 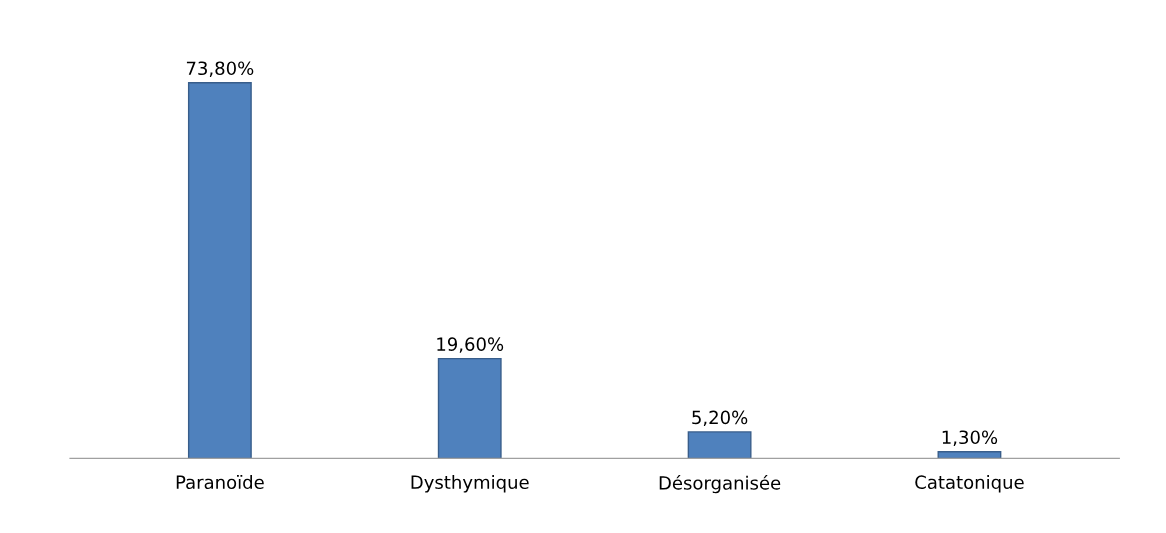 What do you see at coordinates (470, 484) in the screenshot?
I see `x-tick-label: Dysthymique` at bounding box center [470, 484].